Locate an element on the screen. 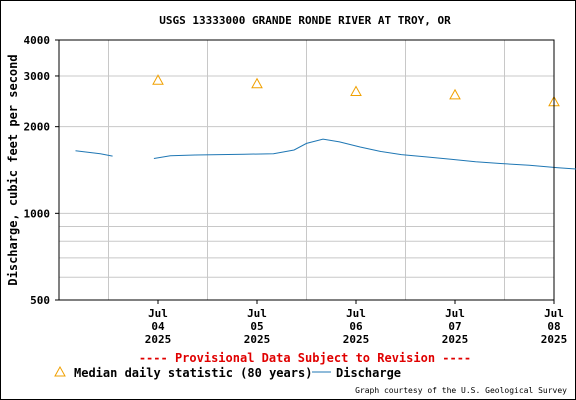 Image resolution: width=576 pixels, height=400 pixels. y-tick-label: 1000 is located at coordinates (37, 213).